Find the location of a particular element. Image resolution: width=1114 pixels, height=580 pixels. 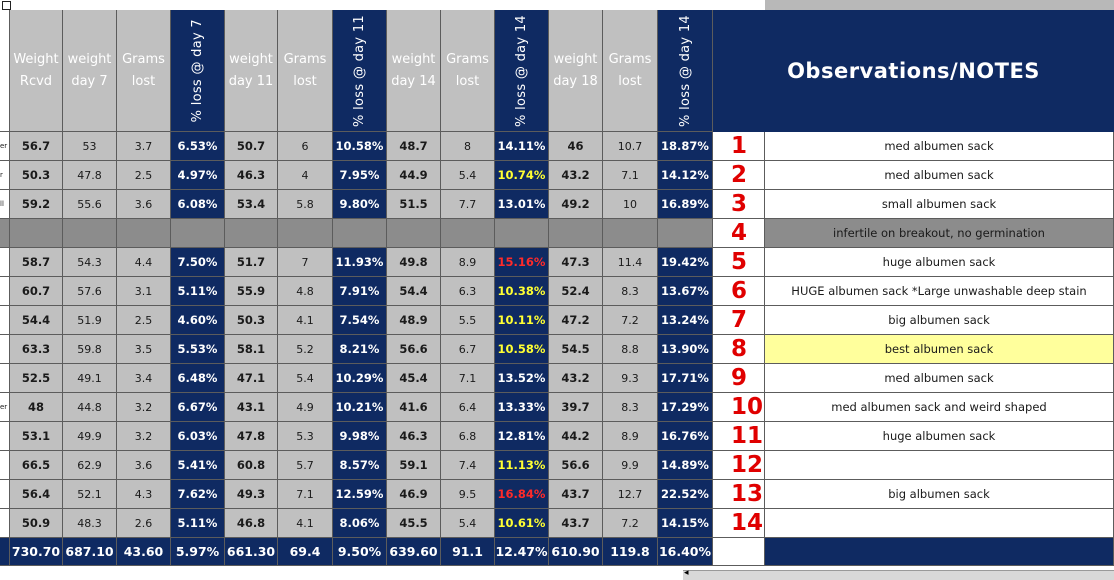

cell-w14: 59.1 is located at coordinates (414, 465).